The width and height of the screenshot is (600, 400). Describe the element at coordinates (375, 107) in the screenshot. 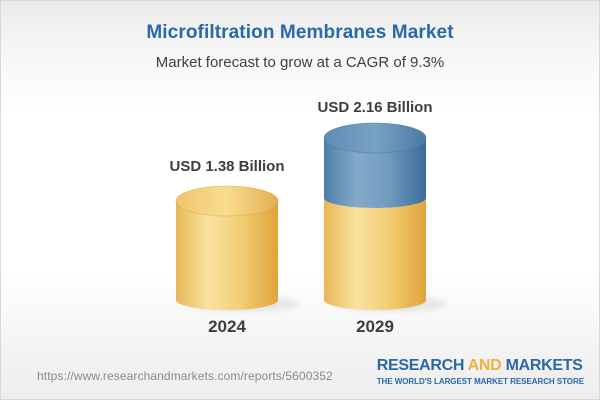

I see `value-label-2029: USD 2.16 Billion` at that location.